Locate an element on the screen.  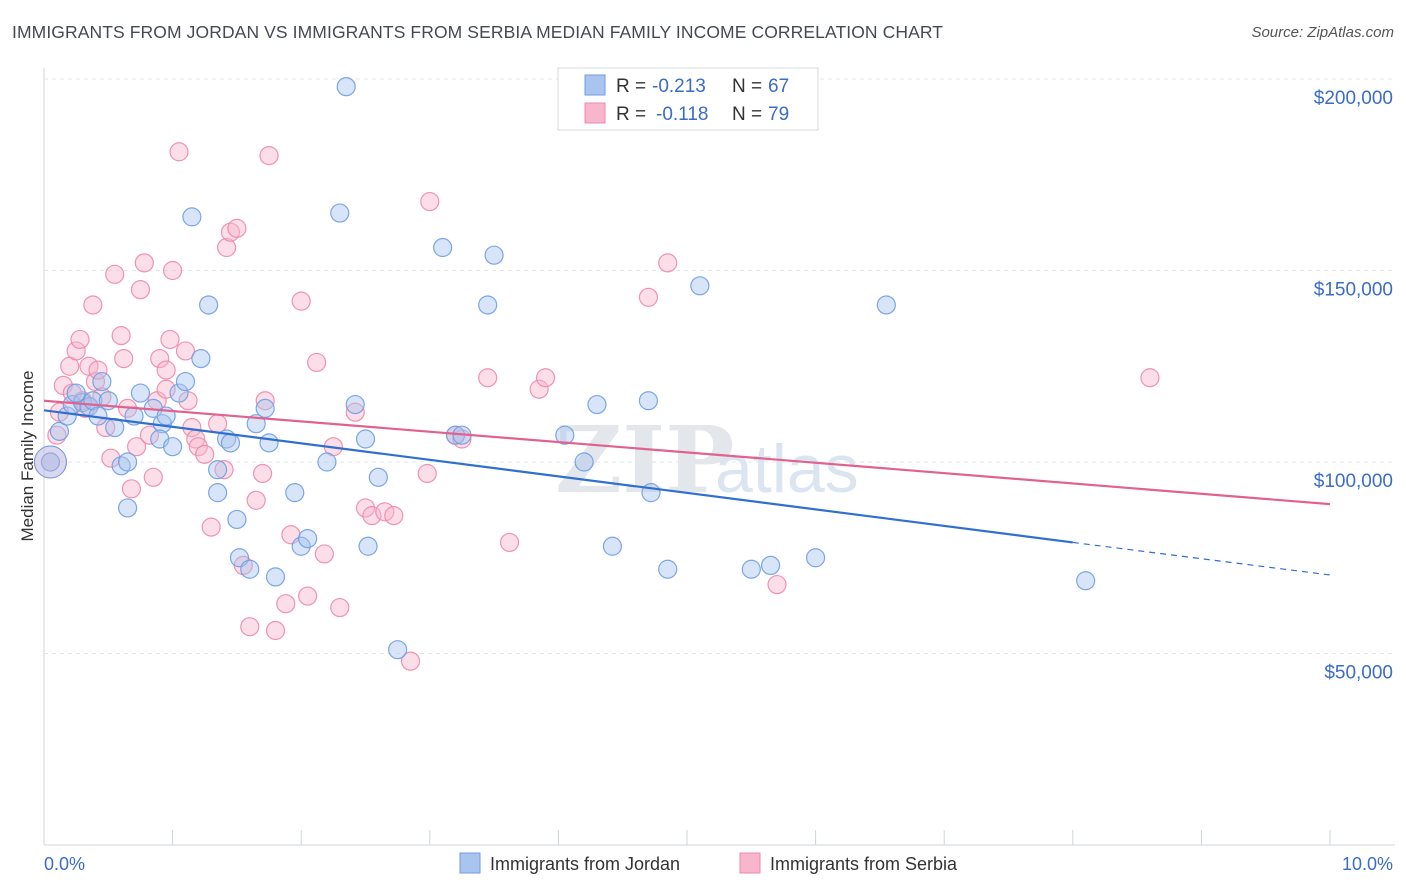
bottom-legend-swatch-serbia is located at coordinates (750, 863).